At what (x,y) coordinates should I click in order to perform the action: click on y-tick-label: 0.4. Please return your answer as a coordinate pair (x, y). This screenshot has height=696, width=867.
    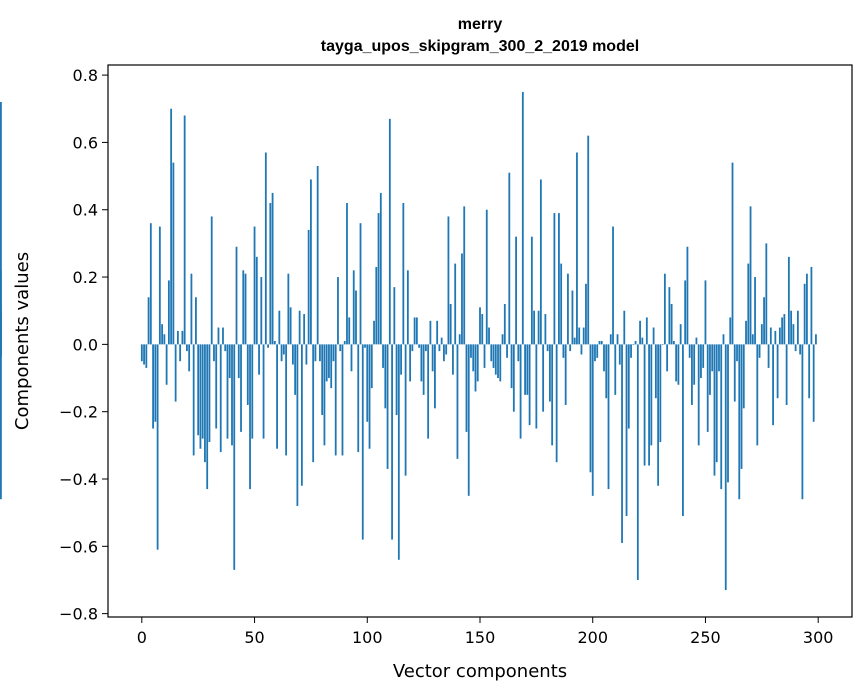
    Looking at the image, I should click on (85, 210).